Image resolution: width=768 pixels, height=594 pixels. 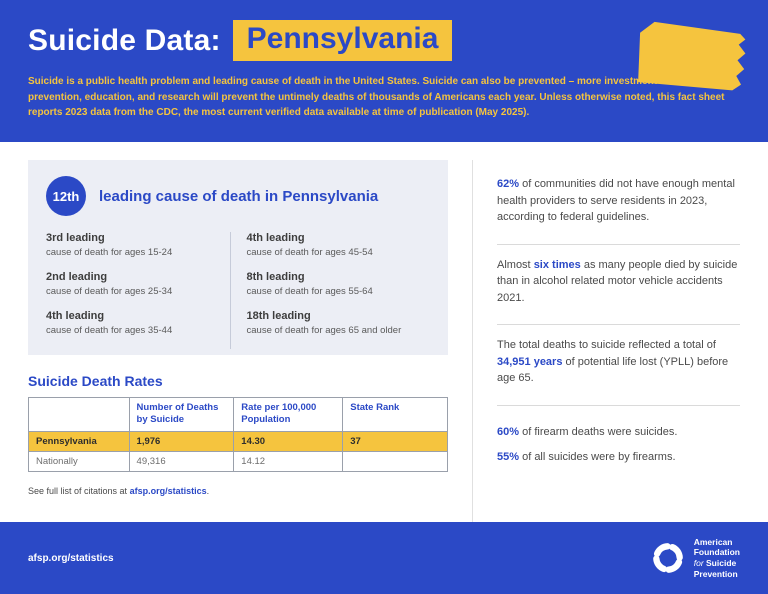 I want to click on cell-rank, so click(x=395, y=461).